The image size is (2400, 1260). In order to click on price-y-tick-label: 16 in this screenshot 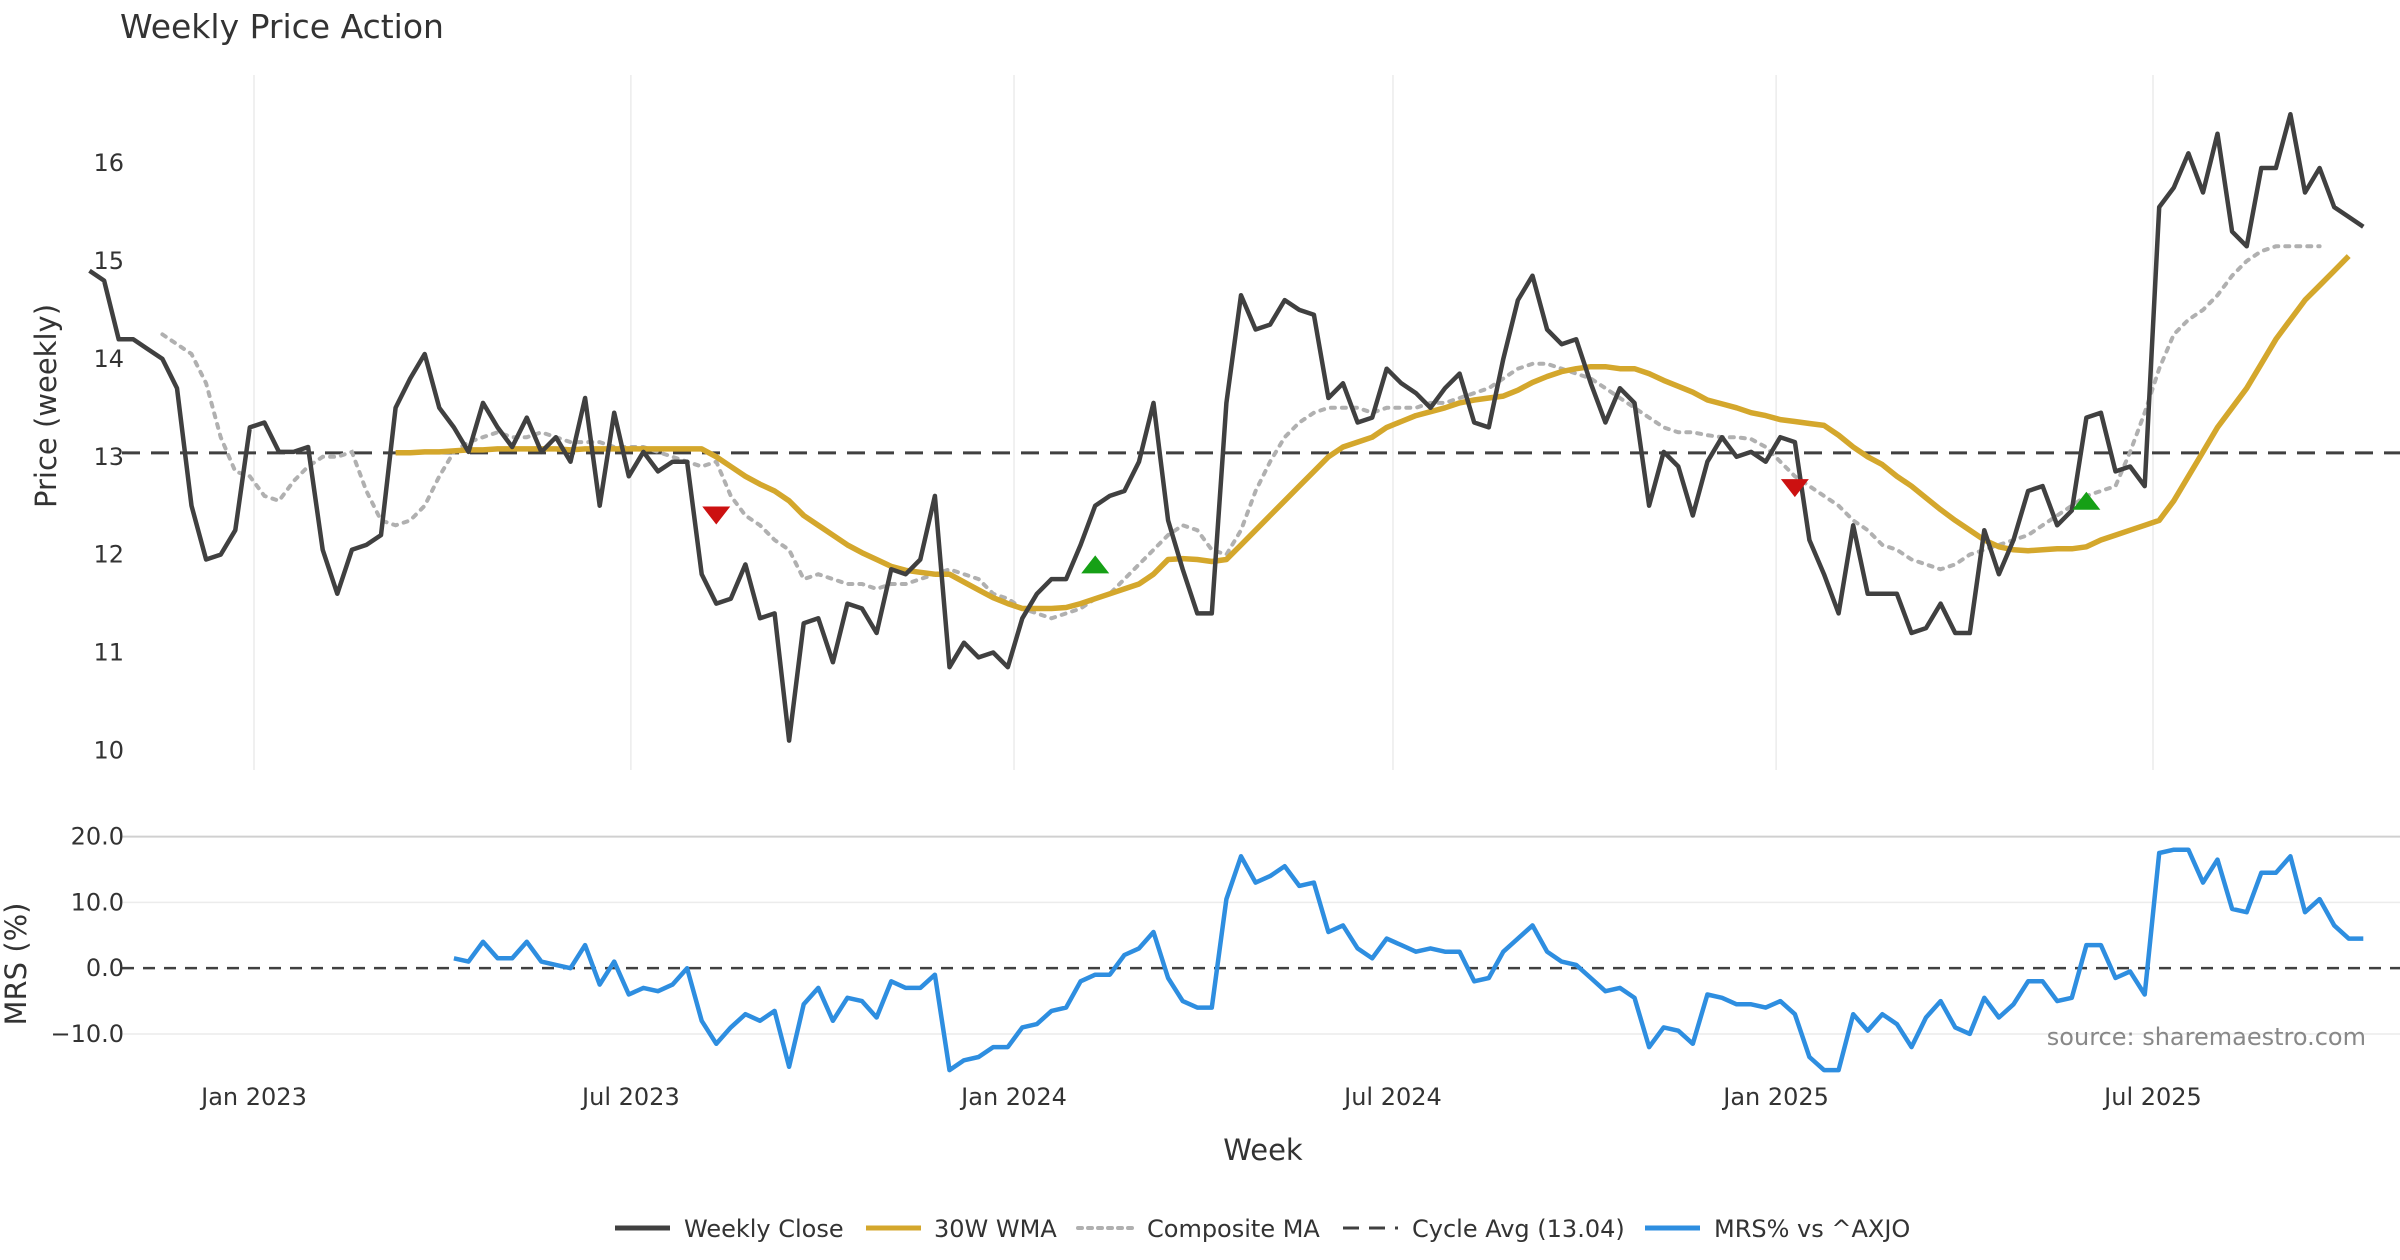, I will do `click(108, 163)`.